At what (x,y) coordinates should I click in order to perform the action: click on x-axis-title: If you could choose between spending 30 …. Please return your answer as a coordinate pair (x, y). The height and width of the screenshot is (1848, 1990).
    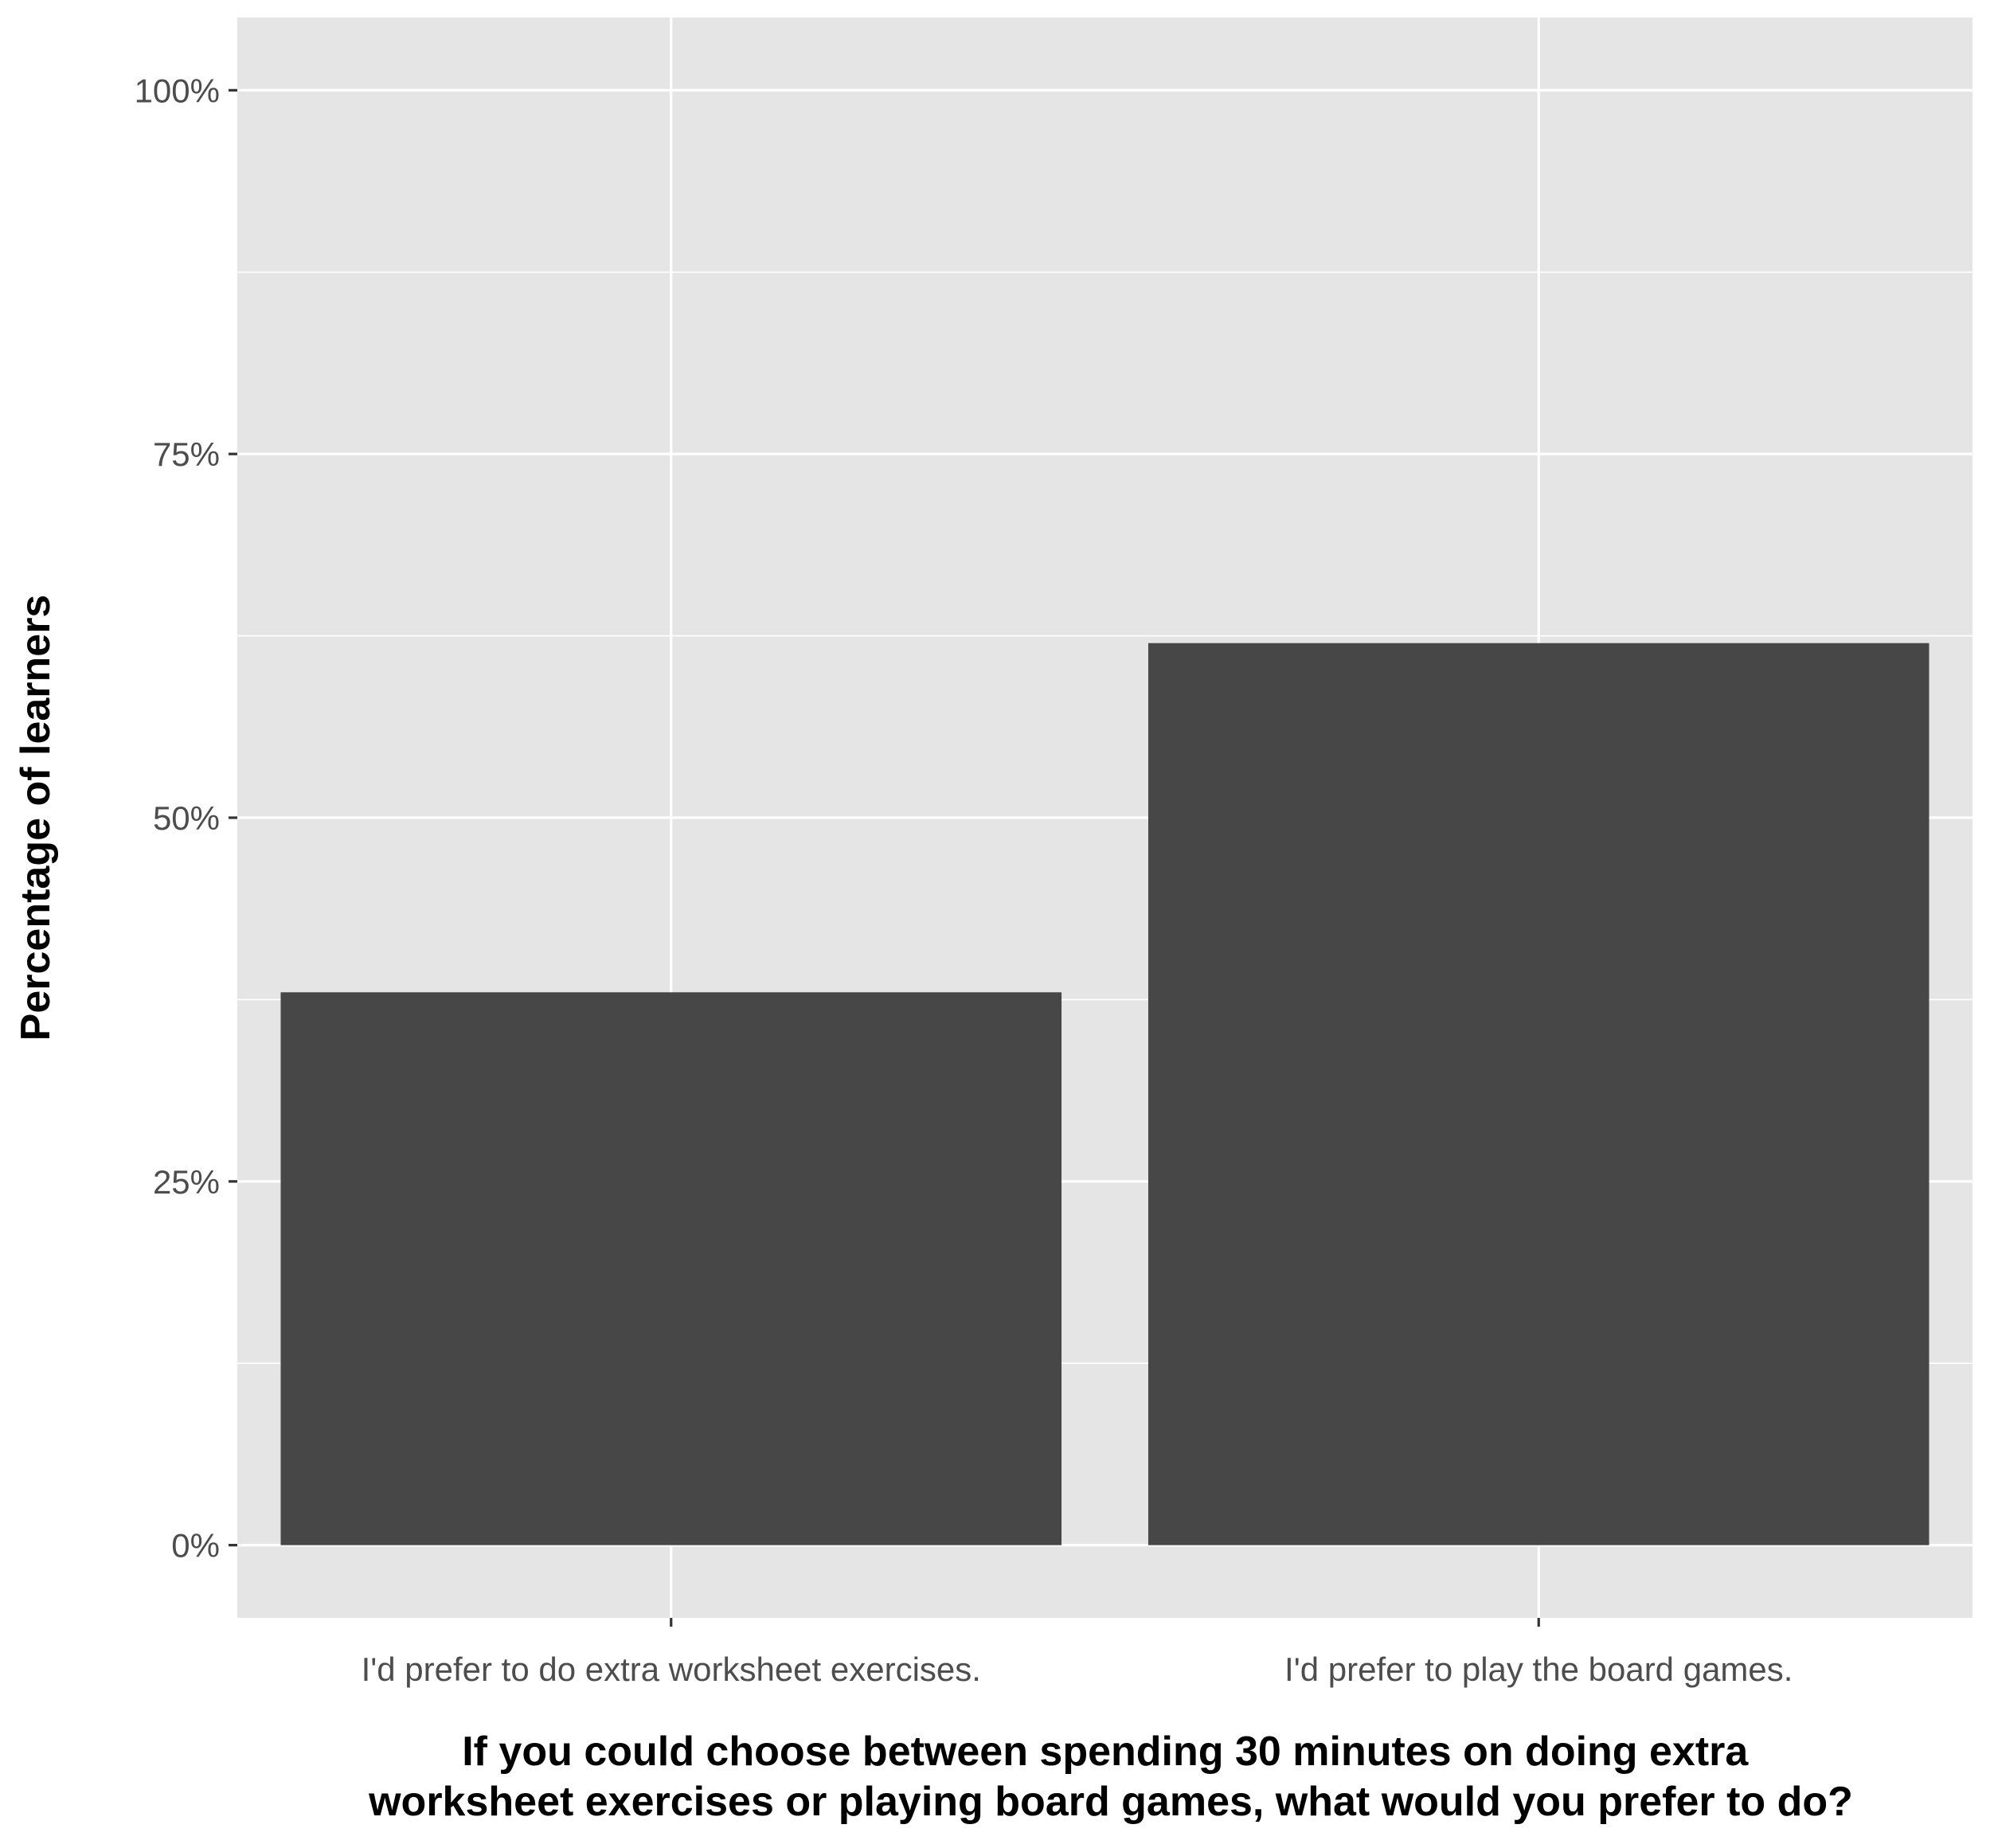
    Looking at the image, I should click on (1110, 1777).